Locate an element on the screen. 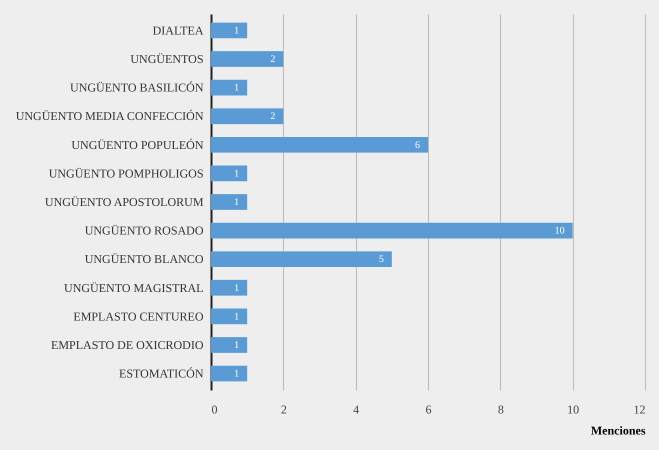 This screenshot has width=659, height=450. x-axis-title: Menciones is located at coordinates (618, 431).